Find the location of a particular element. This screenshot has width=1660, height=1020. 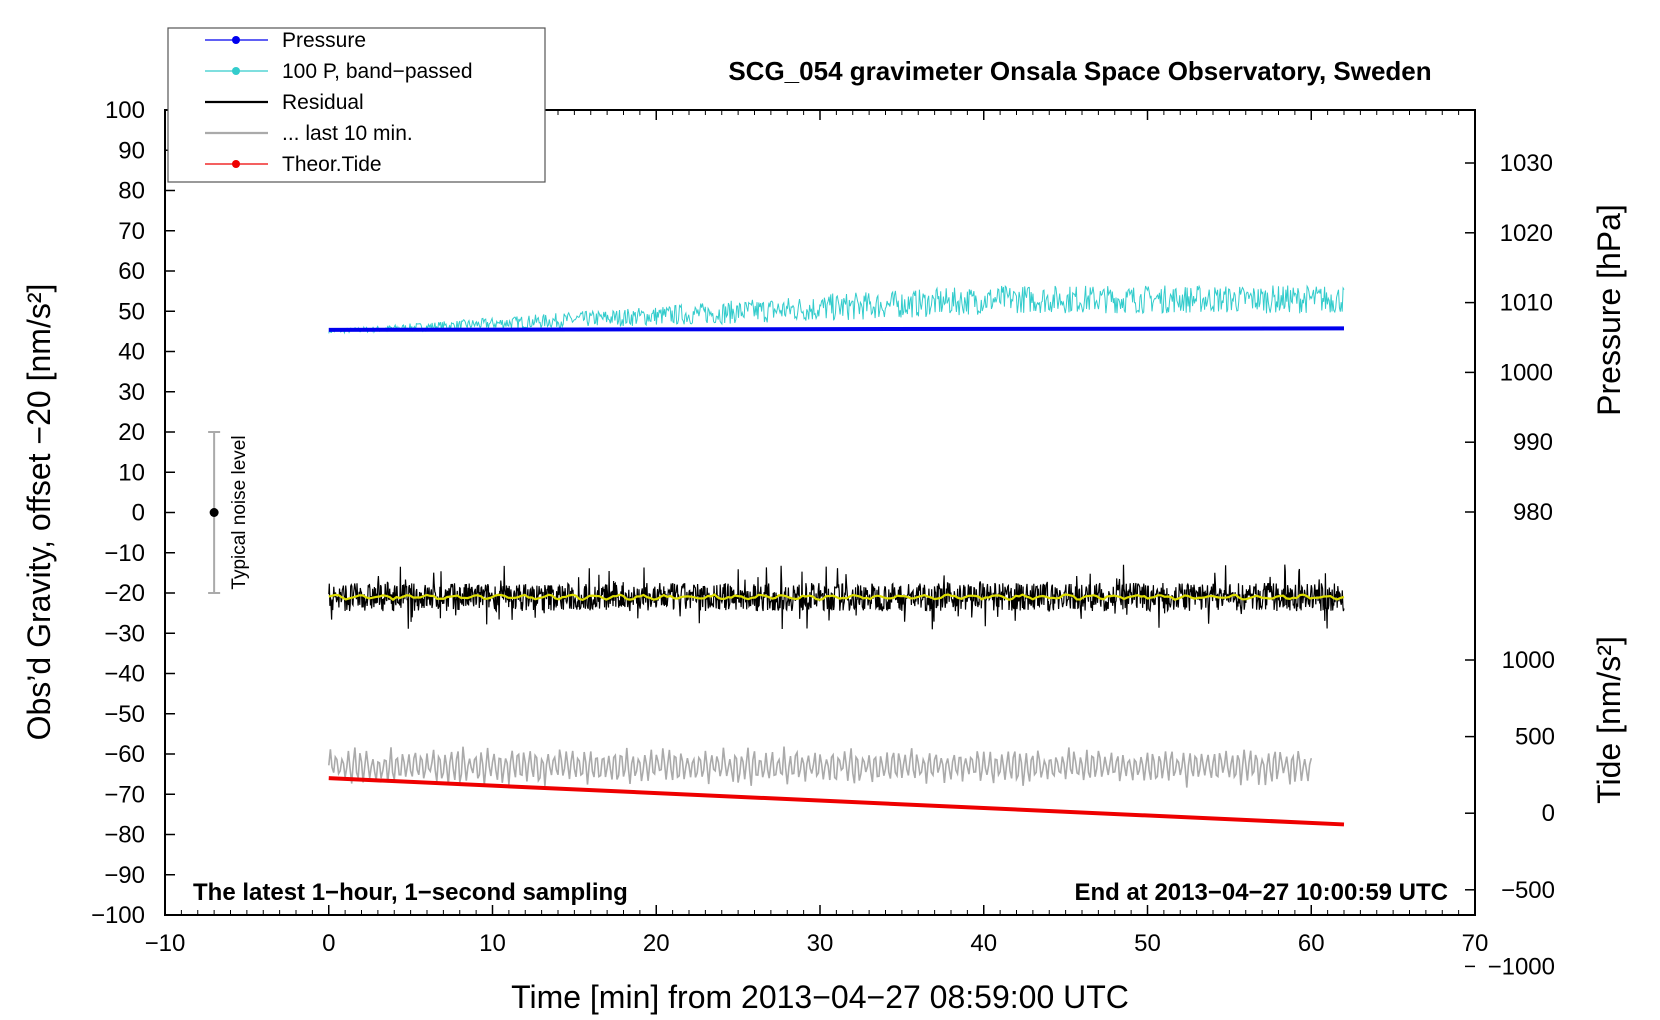

y-tick-label: −90 is located at coordinates (124, 875).